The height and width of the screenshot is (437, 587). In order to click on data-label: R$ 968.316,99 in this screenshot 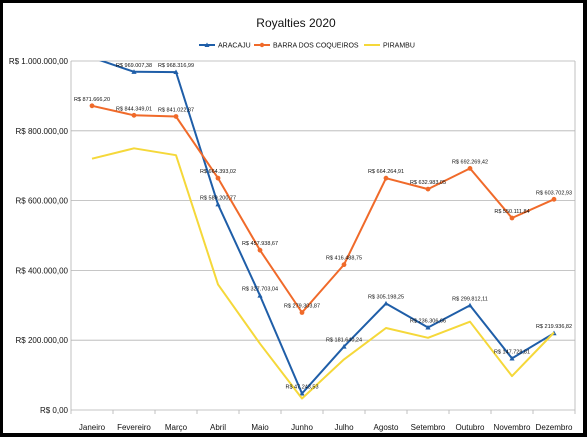, I will do `click(176, 66)`.